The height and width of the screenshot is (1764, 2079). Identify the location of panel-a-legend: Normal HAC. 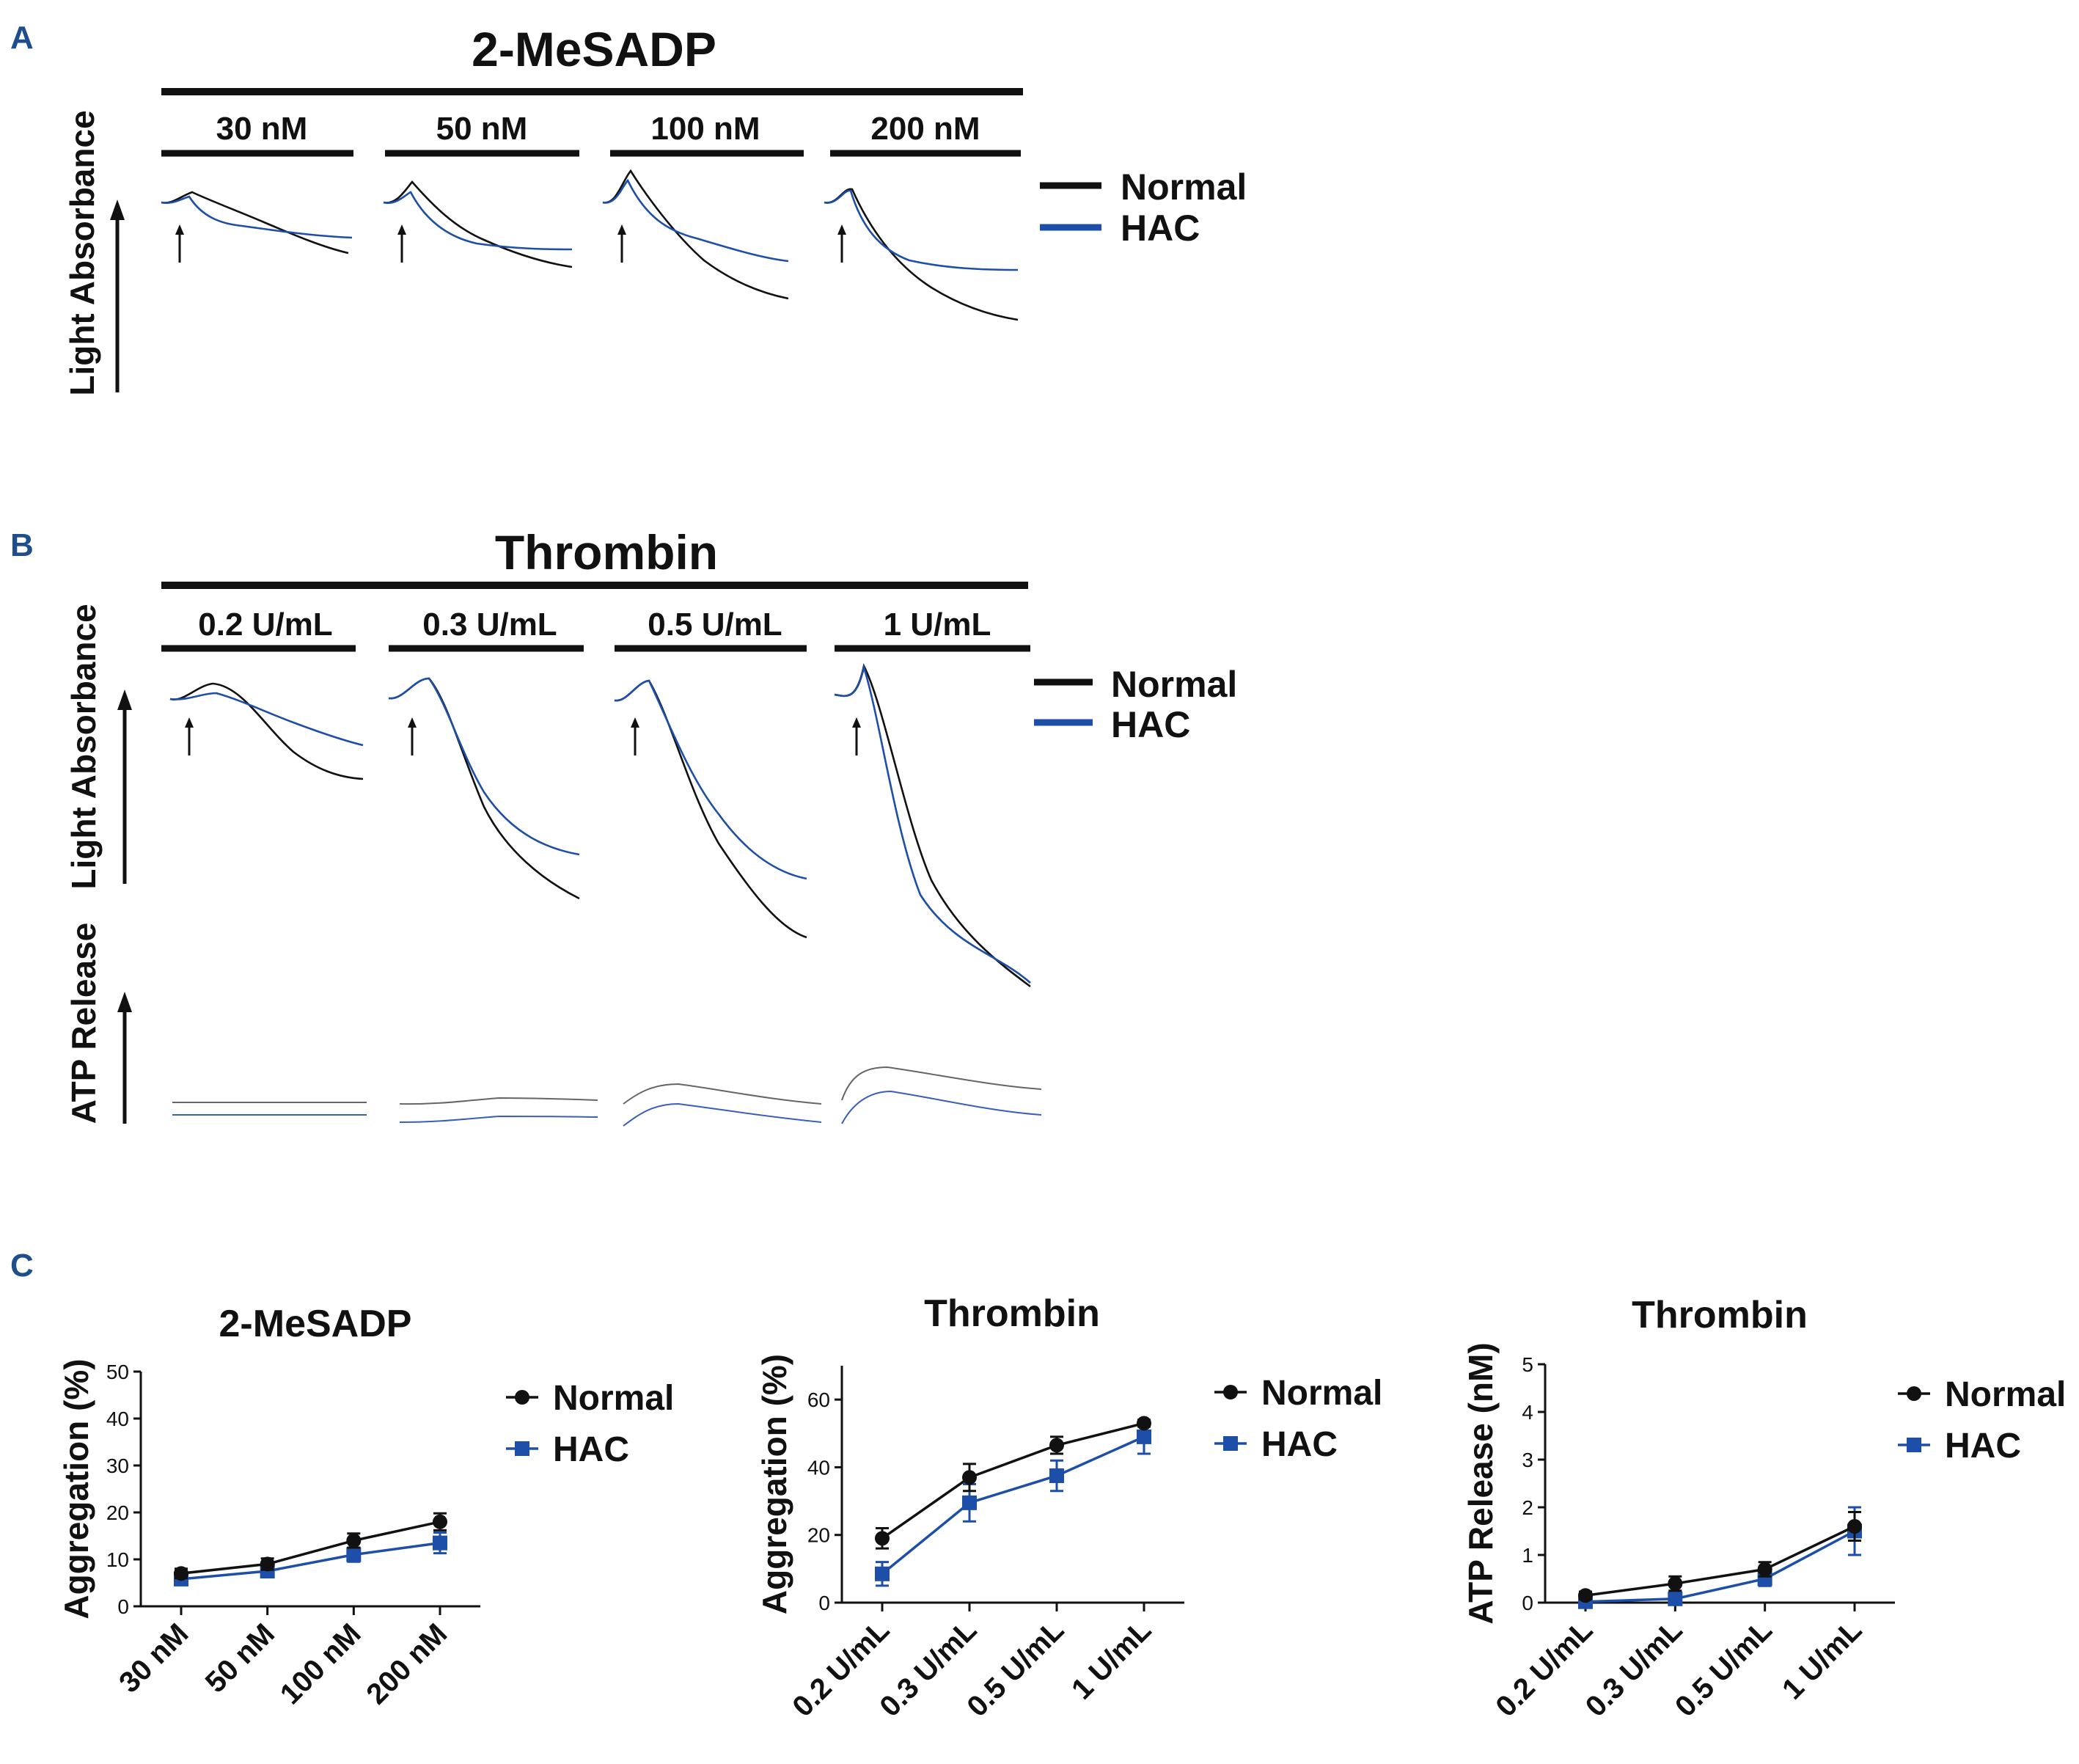
(1143, 207).